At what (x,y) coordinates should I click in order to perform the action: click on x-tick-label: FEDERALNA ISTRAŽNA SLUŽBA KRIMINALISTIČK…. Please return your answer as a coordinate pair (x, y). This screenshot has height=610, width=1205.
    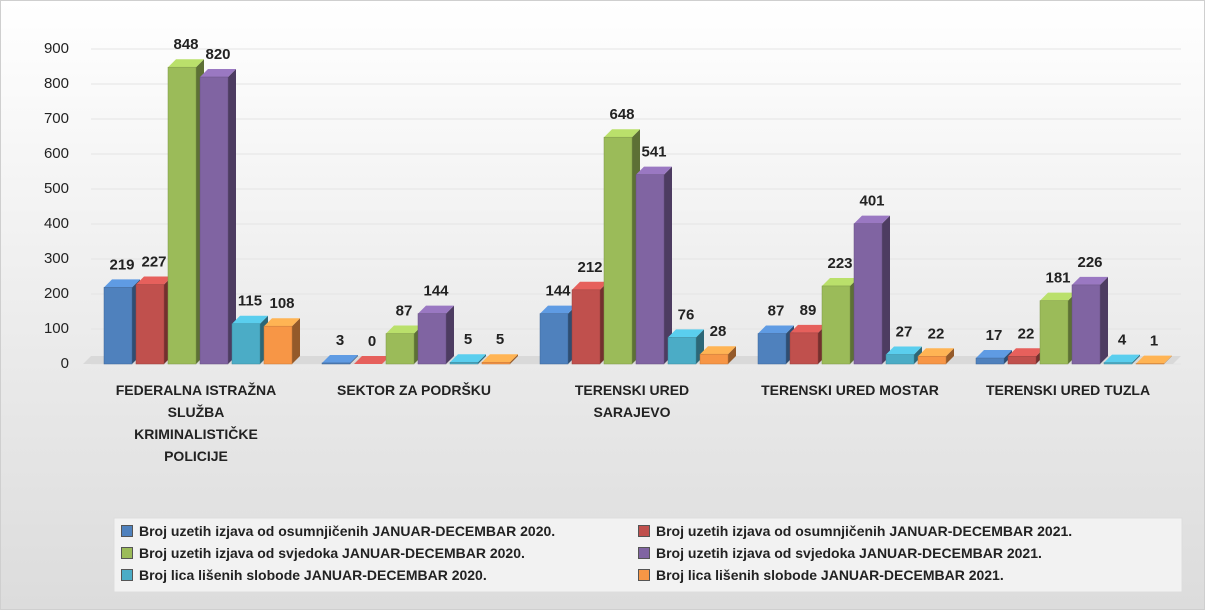
    Looking at the image, I should click on (196, 423).